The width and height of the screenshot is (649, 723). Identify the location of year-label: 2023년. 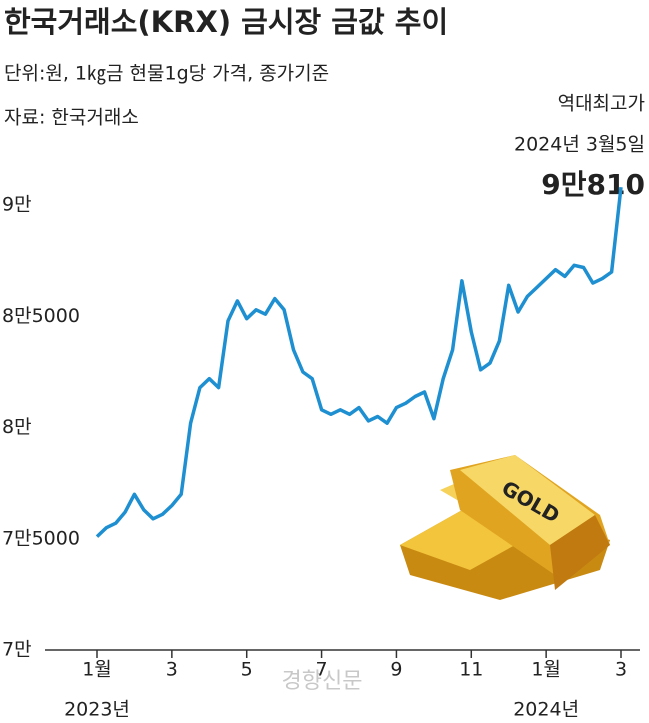
(97, 710).